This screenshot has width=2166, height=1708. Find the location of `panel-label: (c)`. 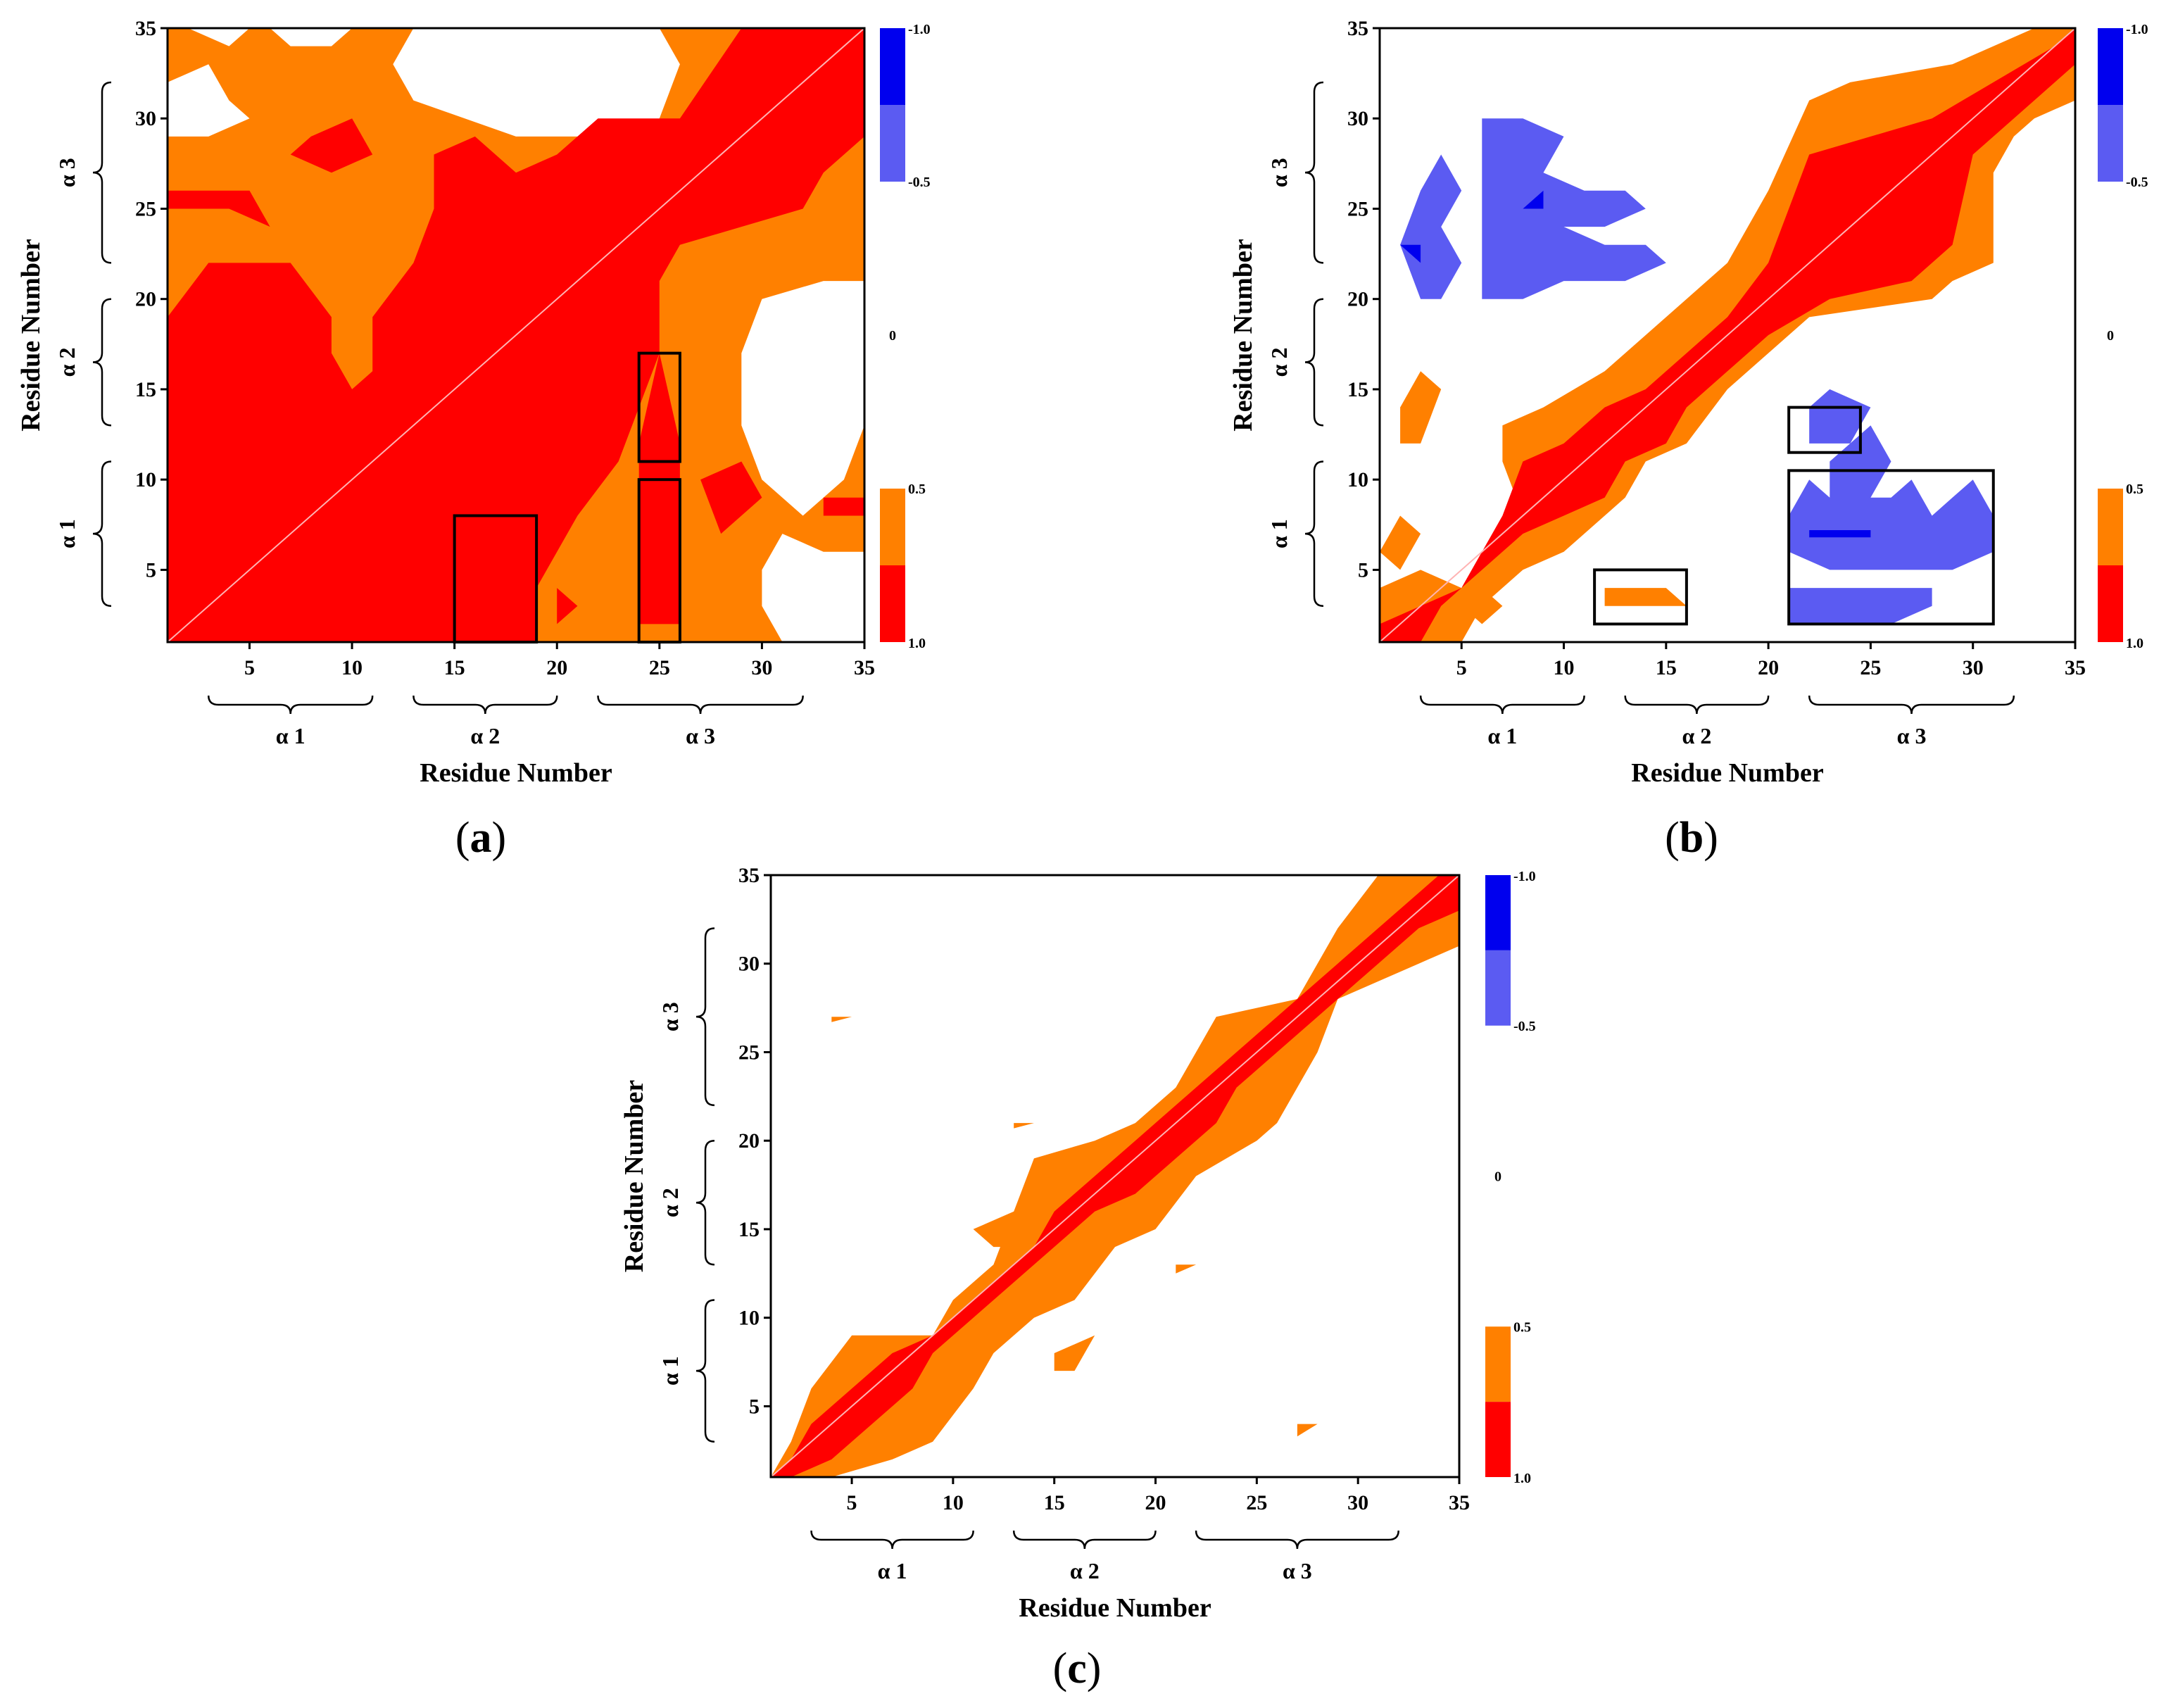

panel-label: (c) is located at coordinates (1077, 1669).